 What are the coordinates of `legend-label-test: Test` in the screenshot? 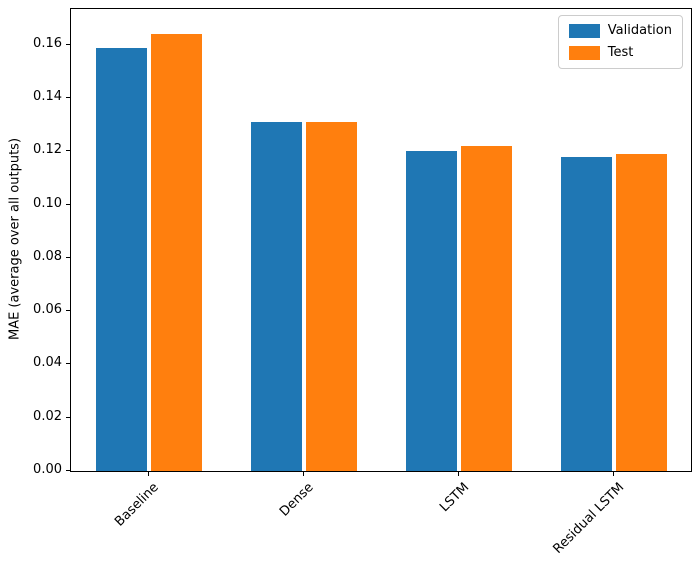 It's located at (620, 52).